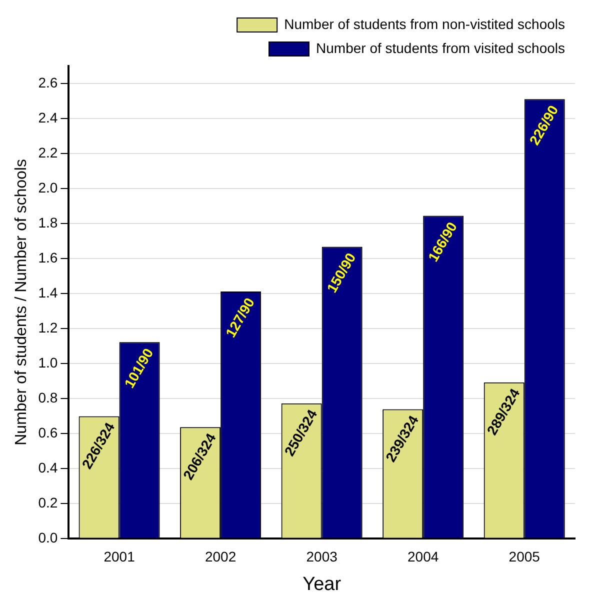 The height and width of the screenshot is (608, 591). I want to click on legend-label: Number of students from visited schools, so click(441, 48).